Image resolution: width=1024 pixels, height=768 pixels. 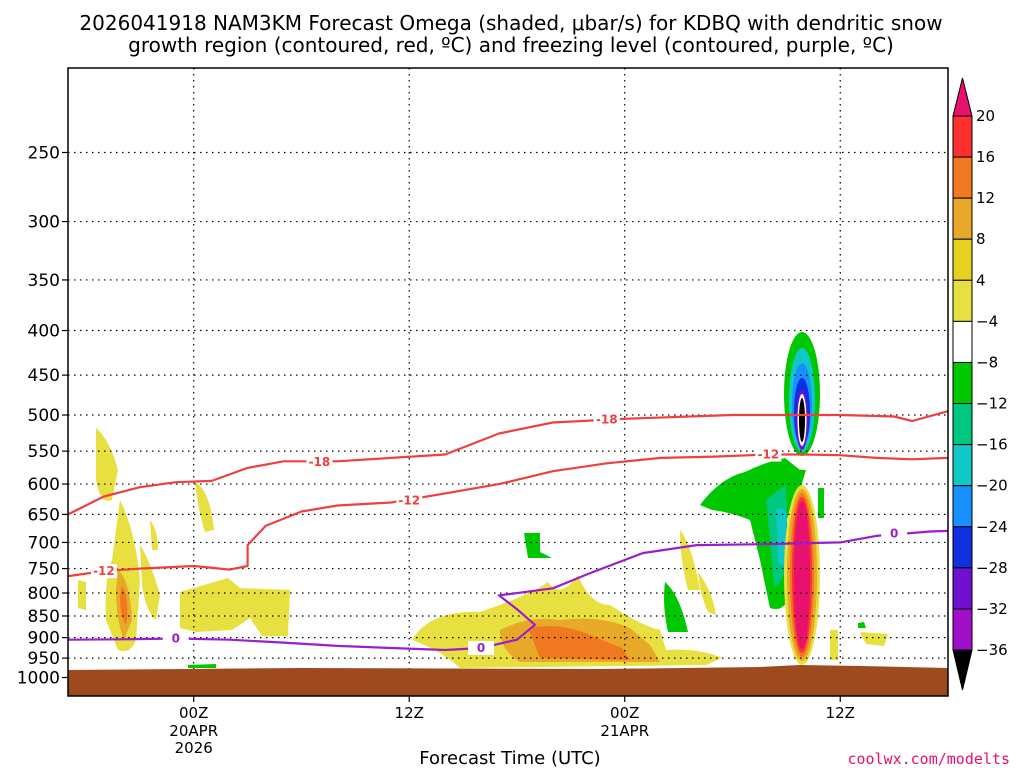 I want to click on contour--18, so click(x=508, y=463).